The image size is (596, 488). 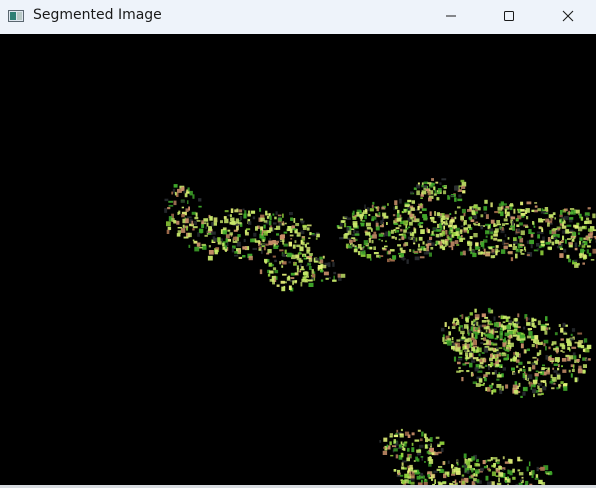 I want to click on minimize-button, so click(x=451, y=16).